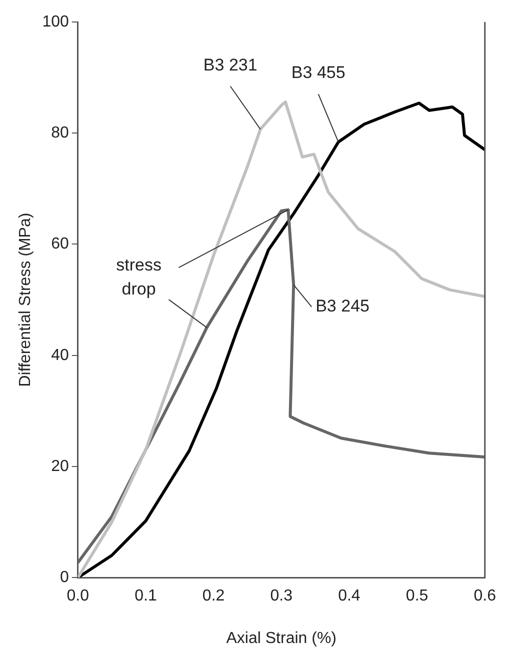  Describe the element at coordinates (485, 596) in the screenshot. I see `x-tick-label: 0.6` at that location.